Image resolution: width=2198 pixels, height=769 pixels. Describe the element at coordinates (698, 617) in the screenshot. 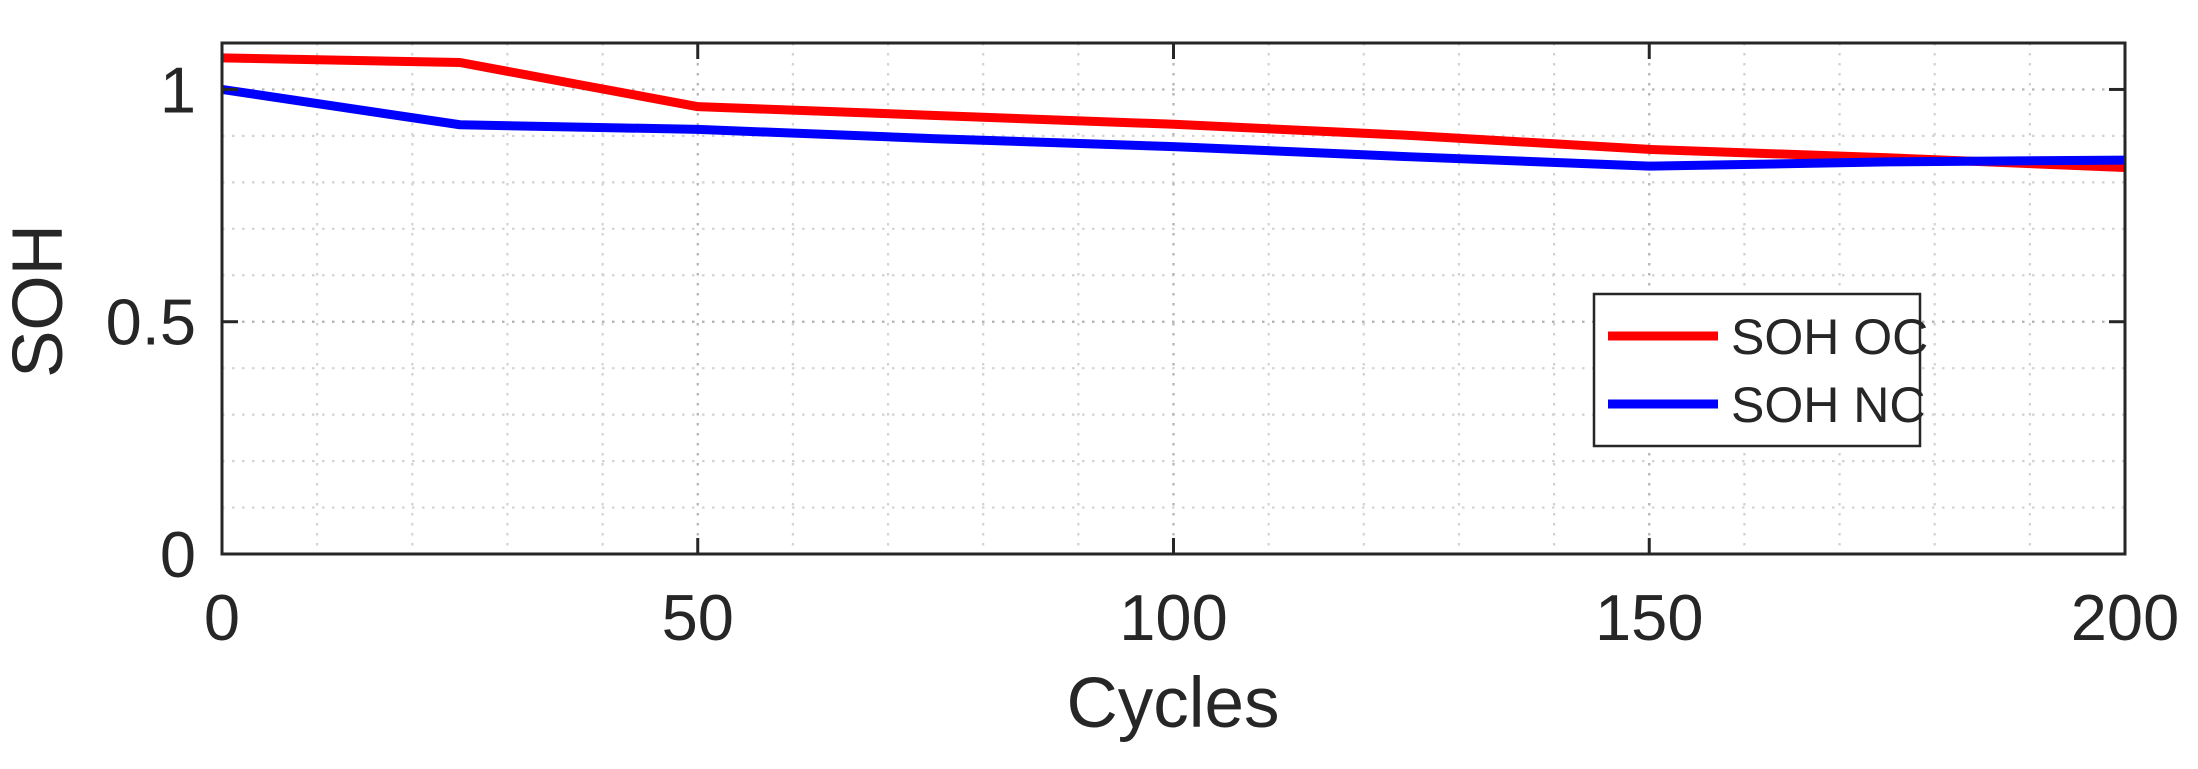

I see `x-tick-label: 50` at that location.